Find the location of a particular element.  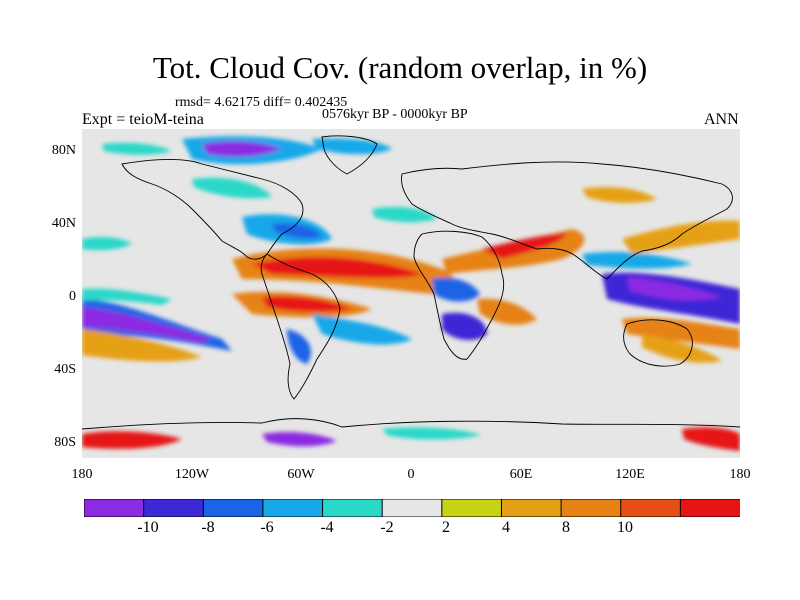

lon-tick: 60W is located at coordinates (301, 474).